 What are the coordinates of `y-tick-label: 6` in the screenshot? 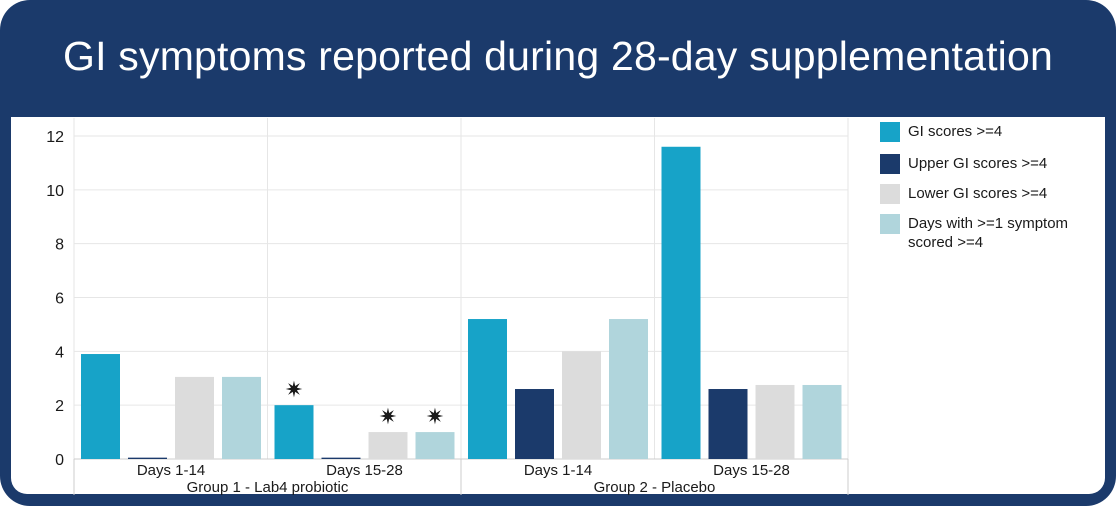 It's located at (59, 299).